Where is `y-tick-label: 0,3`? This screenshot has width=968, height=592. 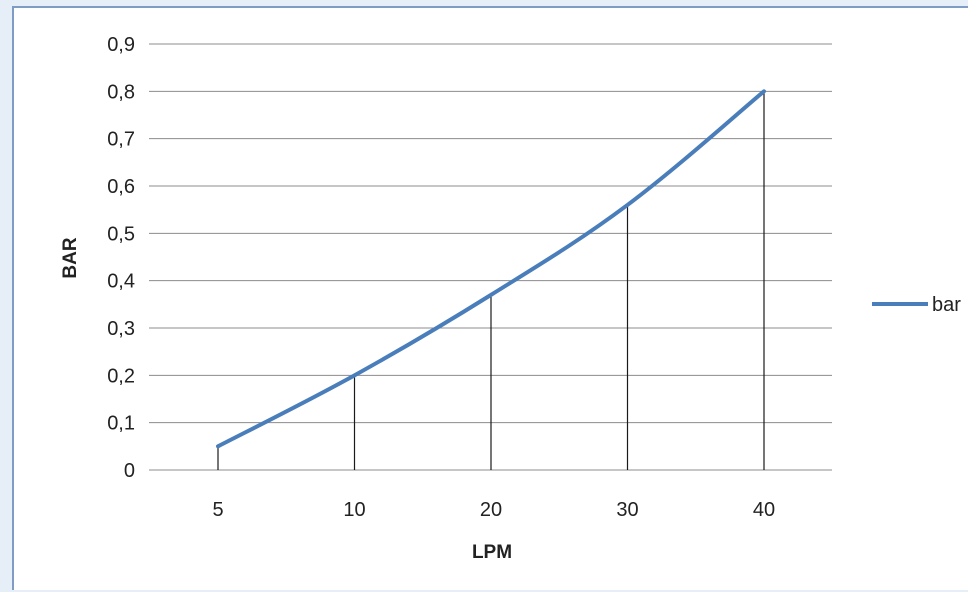 y-tick-label: 0,3 is located at coordinates (121, 329).